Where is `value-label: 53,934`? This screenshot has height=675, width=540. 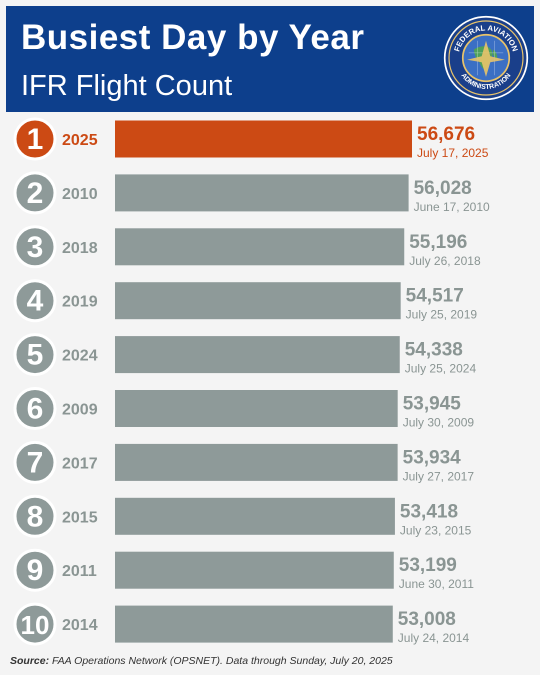
value-label: 53,934 is located at coordinates (432, 457).